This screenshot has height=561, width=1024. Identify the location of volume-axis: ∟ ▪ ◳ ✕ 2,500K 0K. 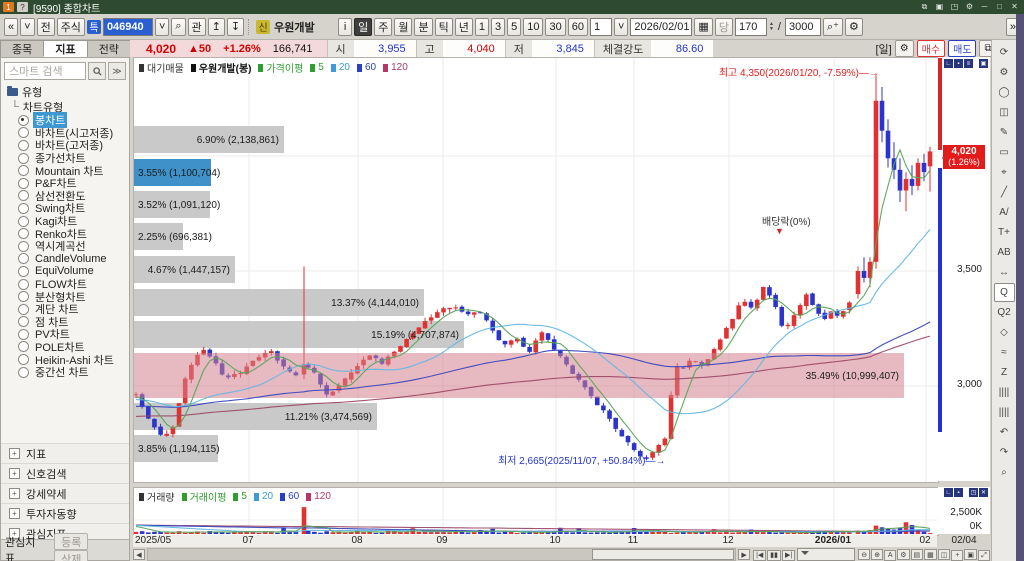
(964, 510).